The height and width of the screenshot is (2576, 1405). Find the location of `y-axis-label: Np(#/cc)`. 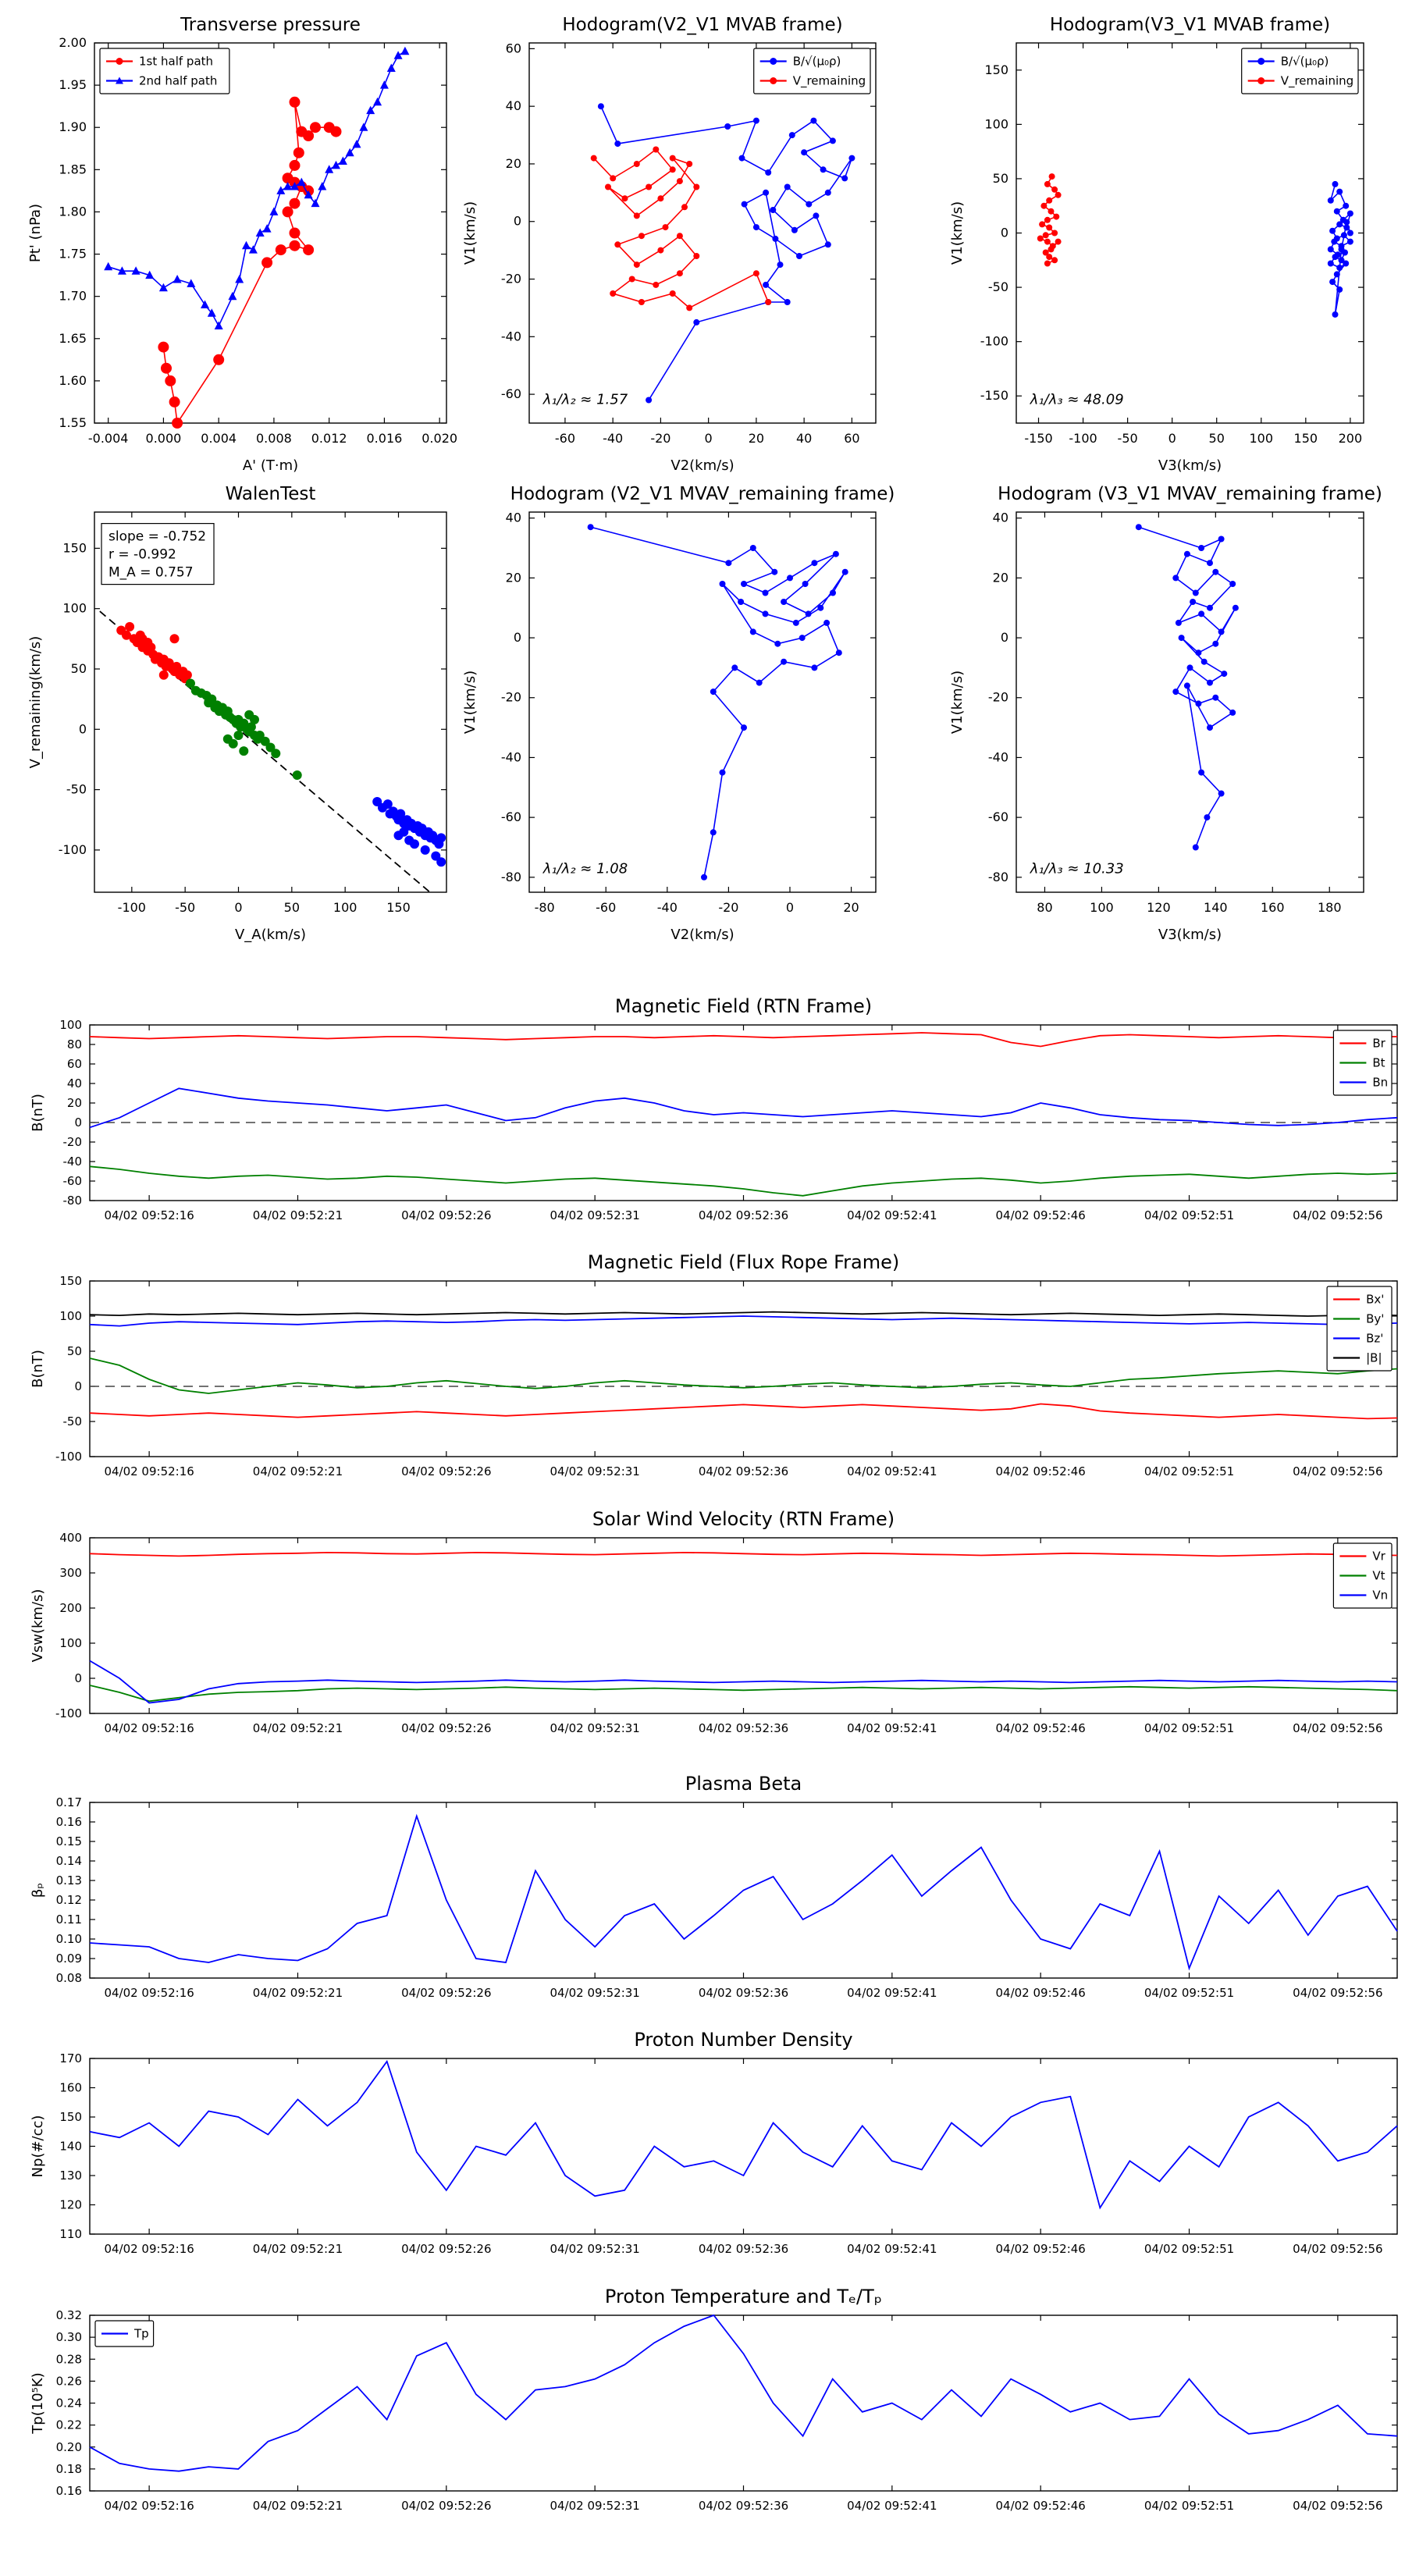

y-axis-label: Np(#/cc) is located at coordinates (38, 2146).